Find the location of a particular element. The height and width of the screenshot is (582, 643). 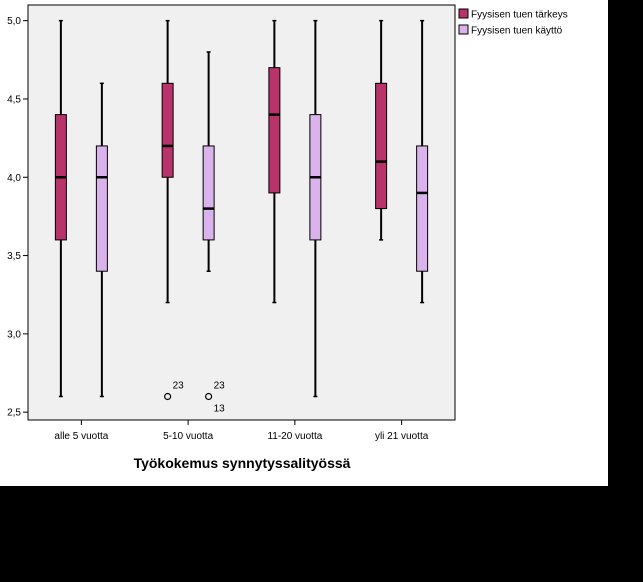

y-tick-label: 4,0 is located at coordinates (14, 178).